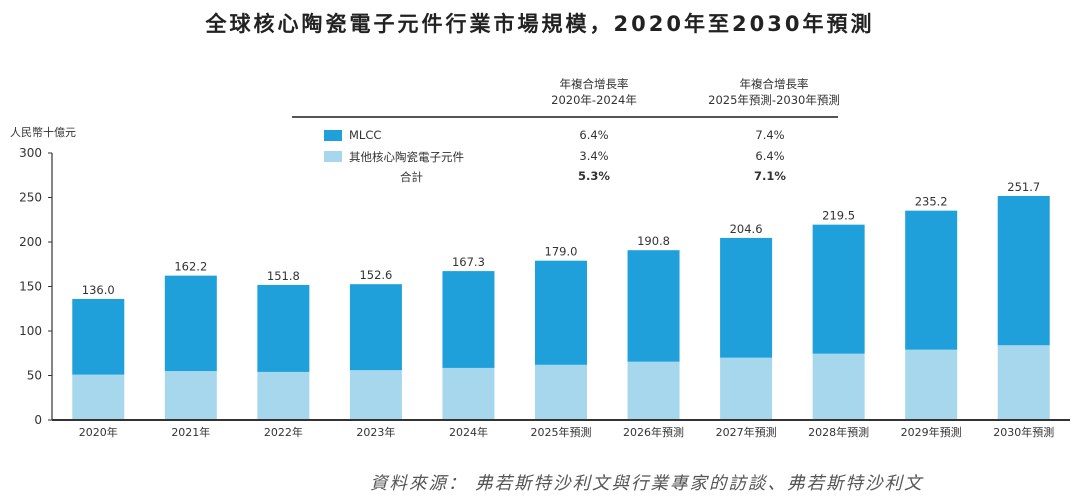 The width and height of the screenshot is (1080, 502). Describe the element at coordinates (594, 92) in the screenshot. I see `cagr-header-historical: 年複合增長率 2020年-2024年` at that location.